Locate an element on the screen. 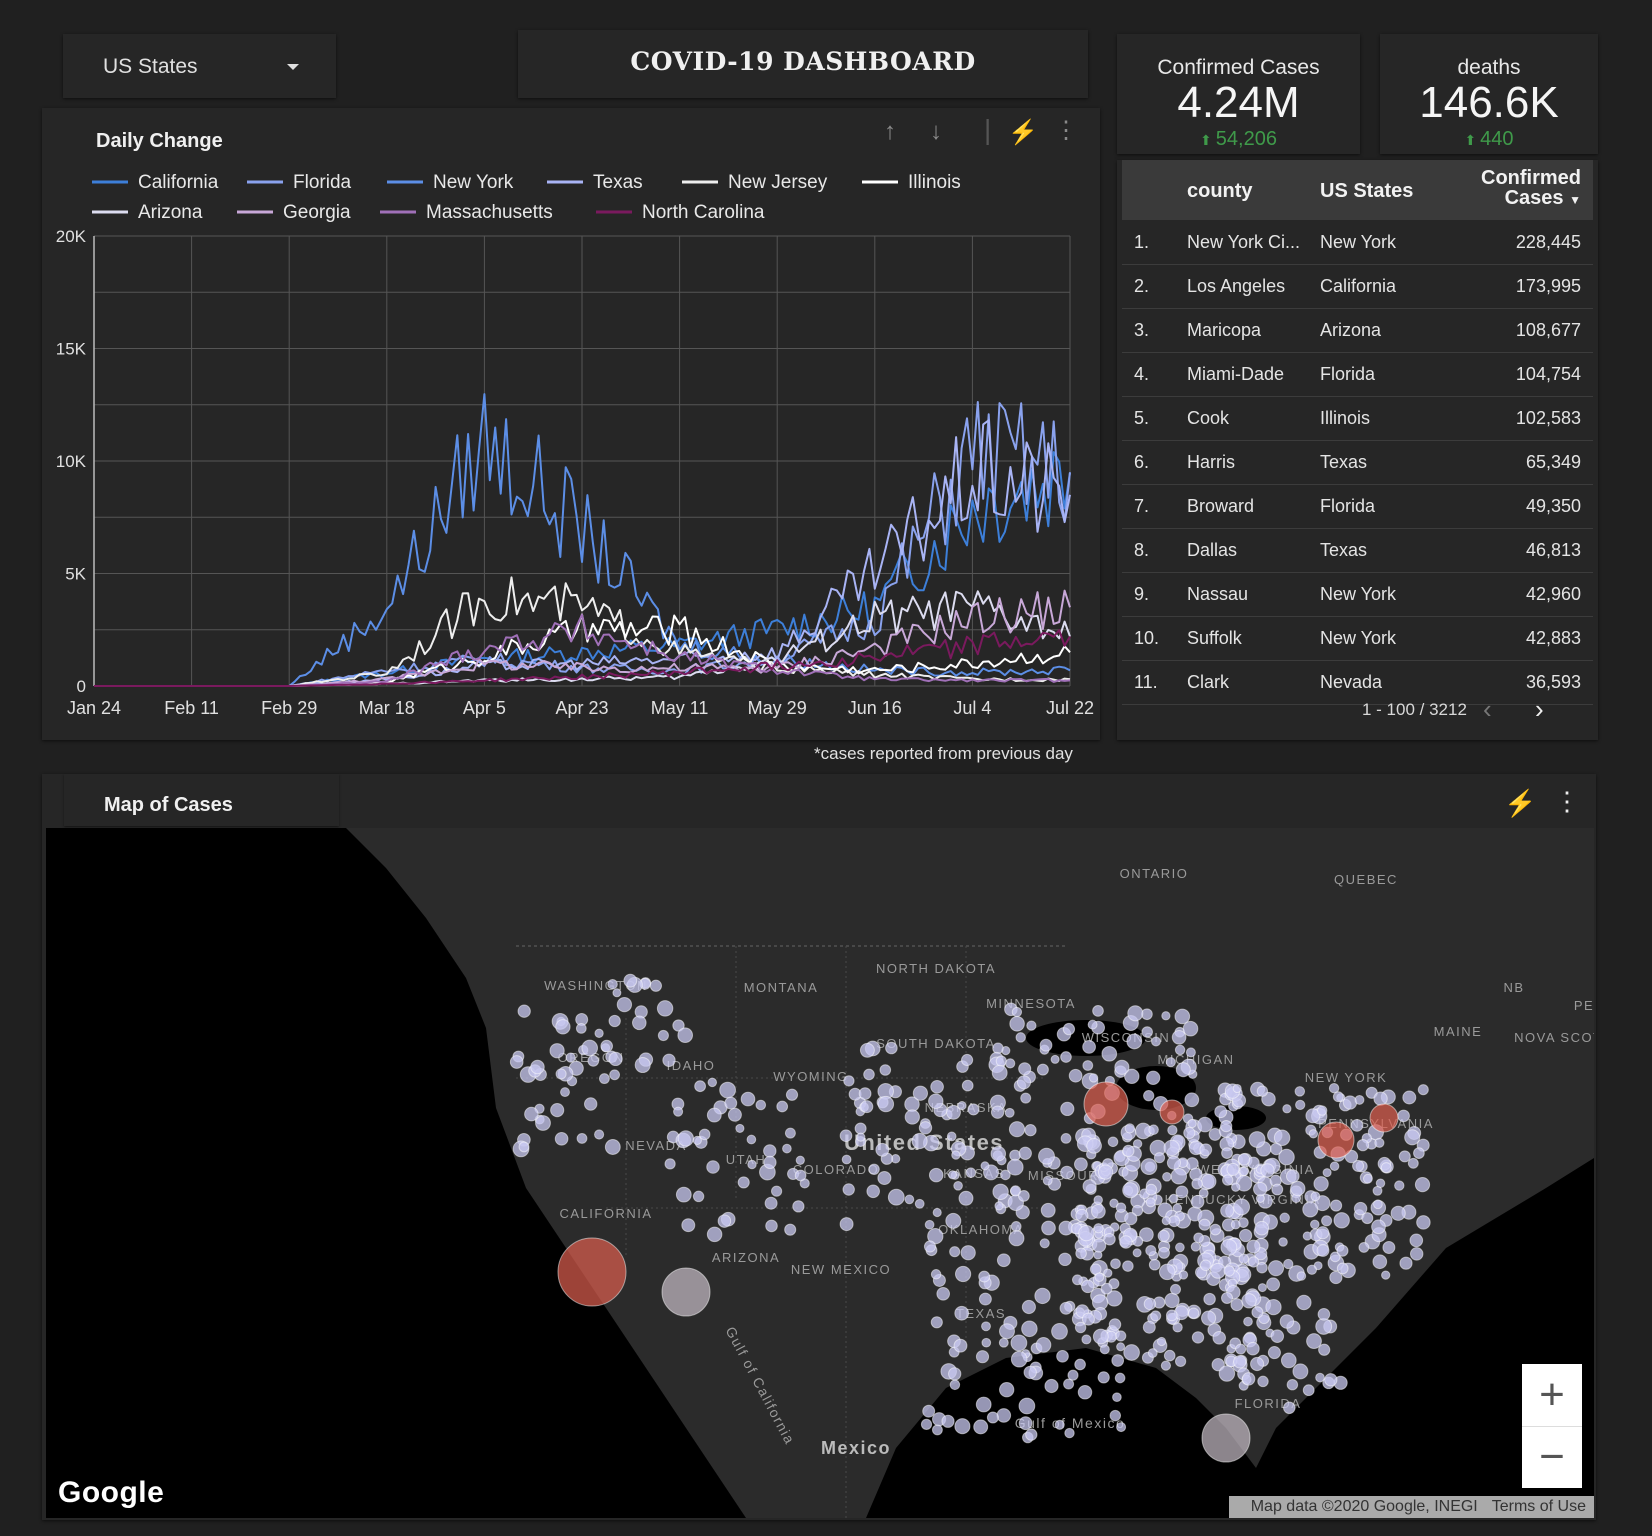 This screenshot has height=1536, width=1652. column-header-us-states: US States is located at coordinates (1367, 191).